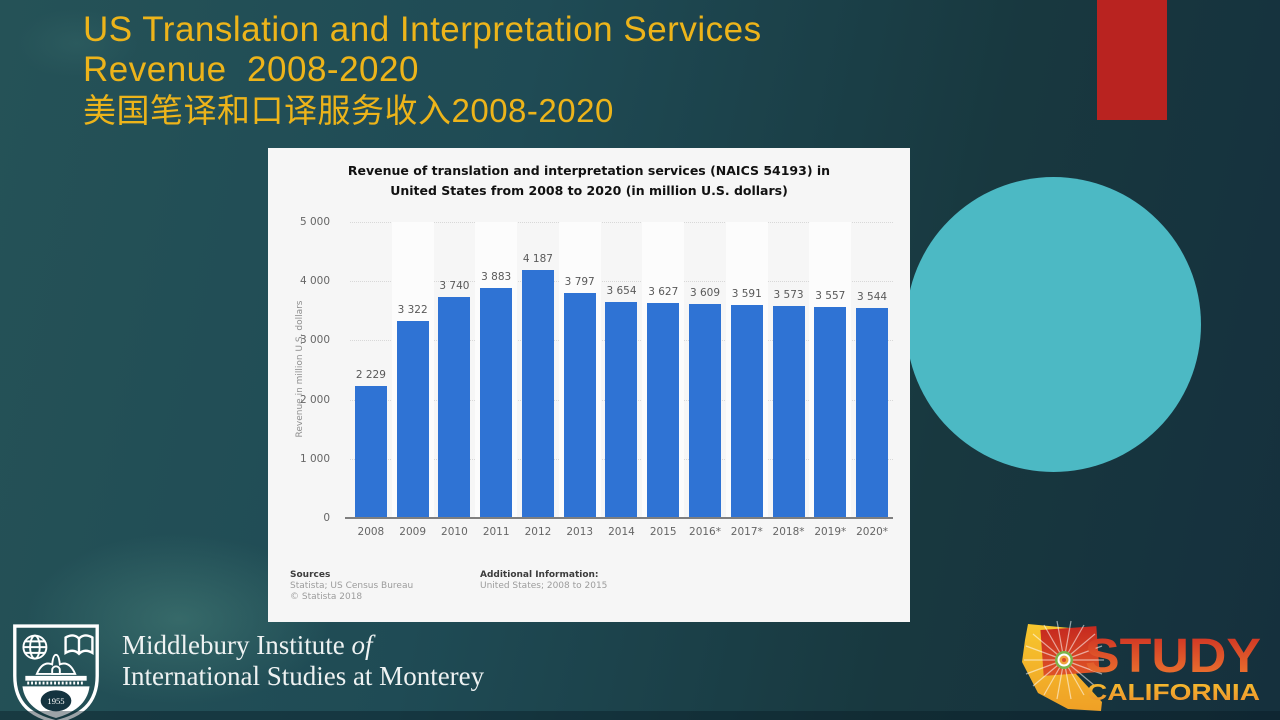  I want to click on sources-label: Sources, so click(310, 575).